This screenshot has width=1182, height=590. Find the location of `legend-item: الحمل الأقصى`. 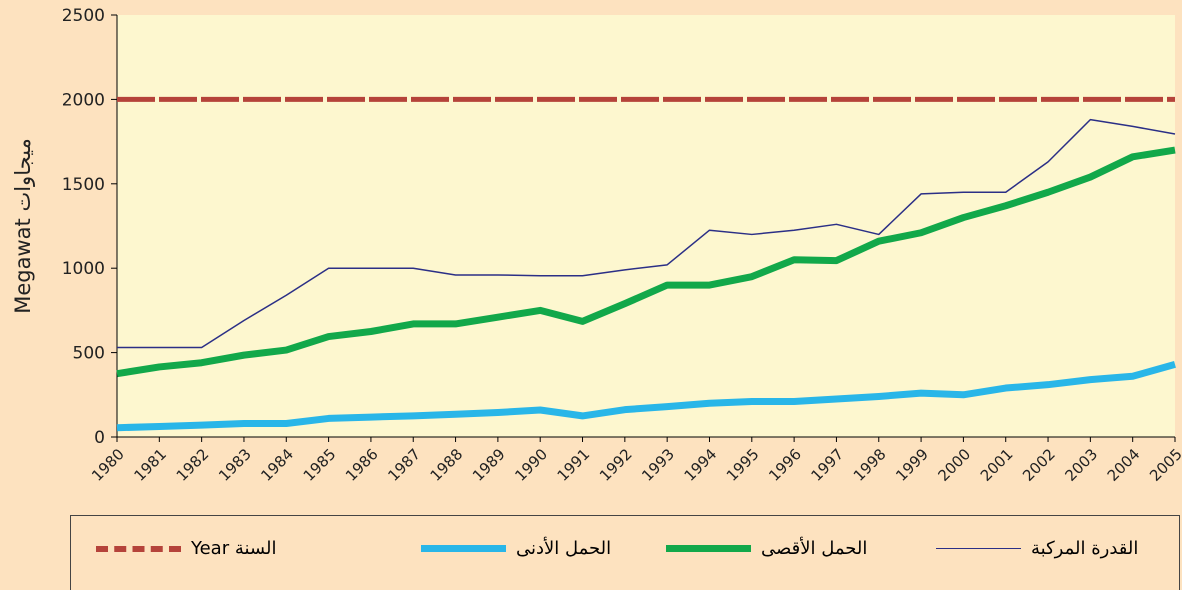

legend-item: الحمل الأقصى is located at coordinates (766, 548).